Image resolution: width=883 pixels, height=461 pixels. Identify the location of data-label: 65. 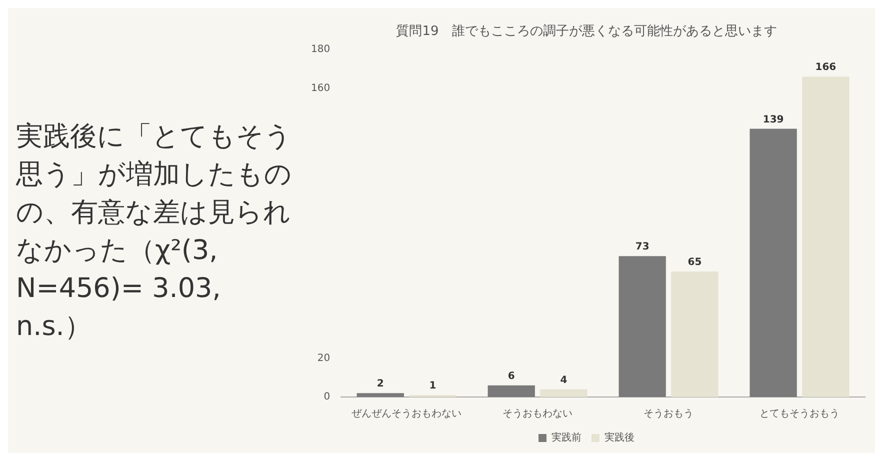
(695, 262).